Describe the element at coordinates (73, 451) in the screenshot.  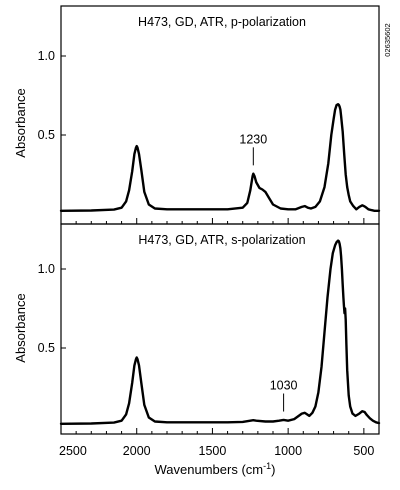
I see `x-tick-label: 2500` at that location.